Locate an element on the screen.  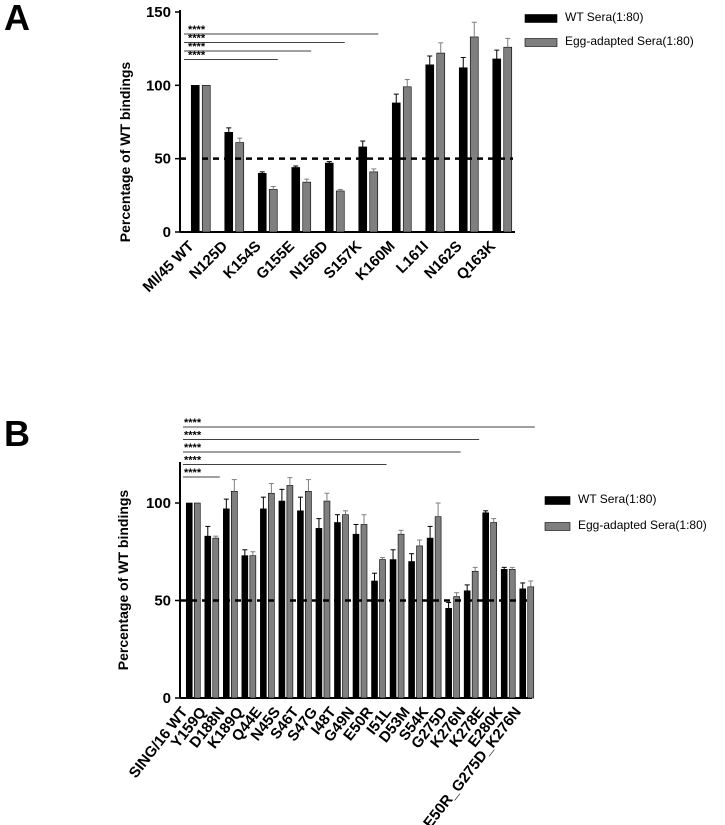
y-tick-label-b: 100 is located at coordinates (158, 503).